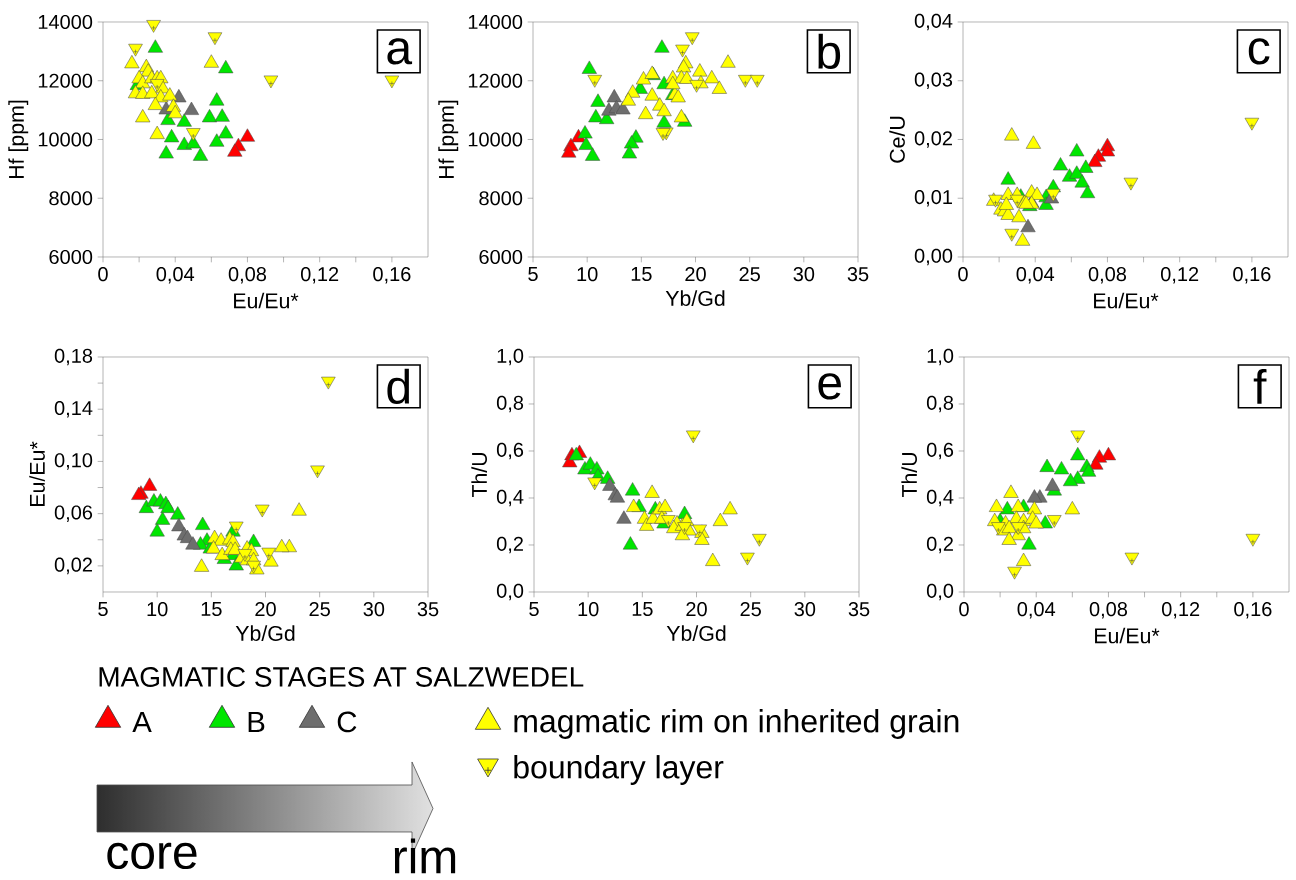 The height and width of the screenshot is (880, 1296). Describe the element at coordinates (425, 856) in the screenshot. I see `text: rim` at that location.